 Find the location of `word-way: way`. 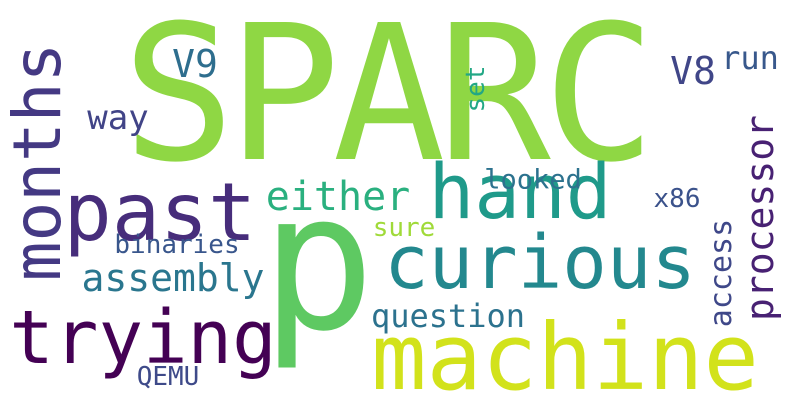

word-way: way is located at coordinates (118, 118).